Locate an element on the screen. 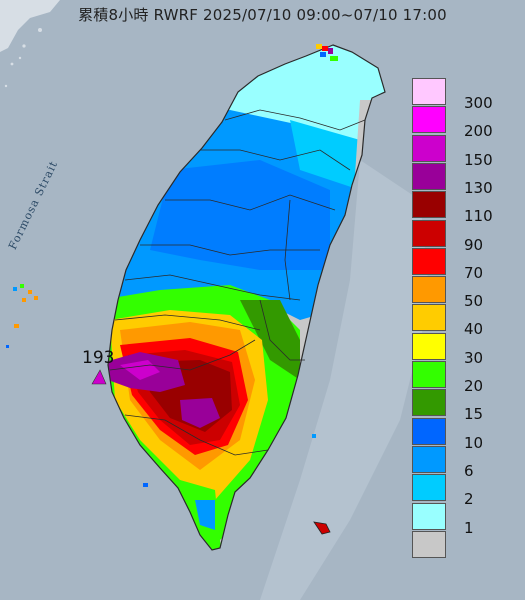 The image size is (525, 600). legend-label: 6 is located at coordinates (469, 470).